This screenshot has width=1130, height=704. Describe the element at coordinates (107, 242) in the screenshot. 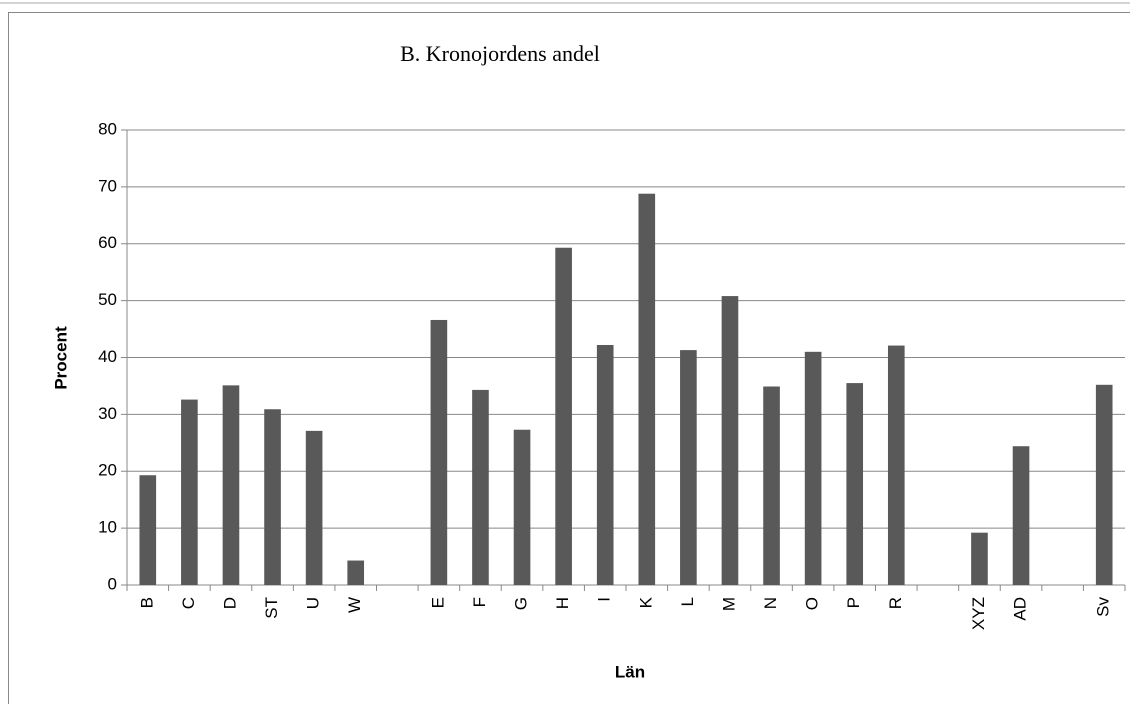

I see `y-tick-label: 60` at that location.